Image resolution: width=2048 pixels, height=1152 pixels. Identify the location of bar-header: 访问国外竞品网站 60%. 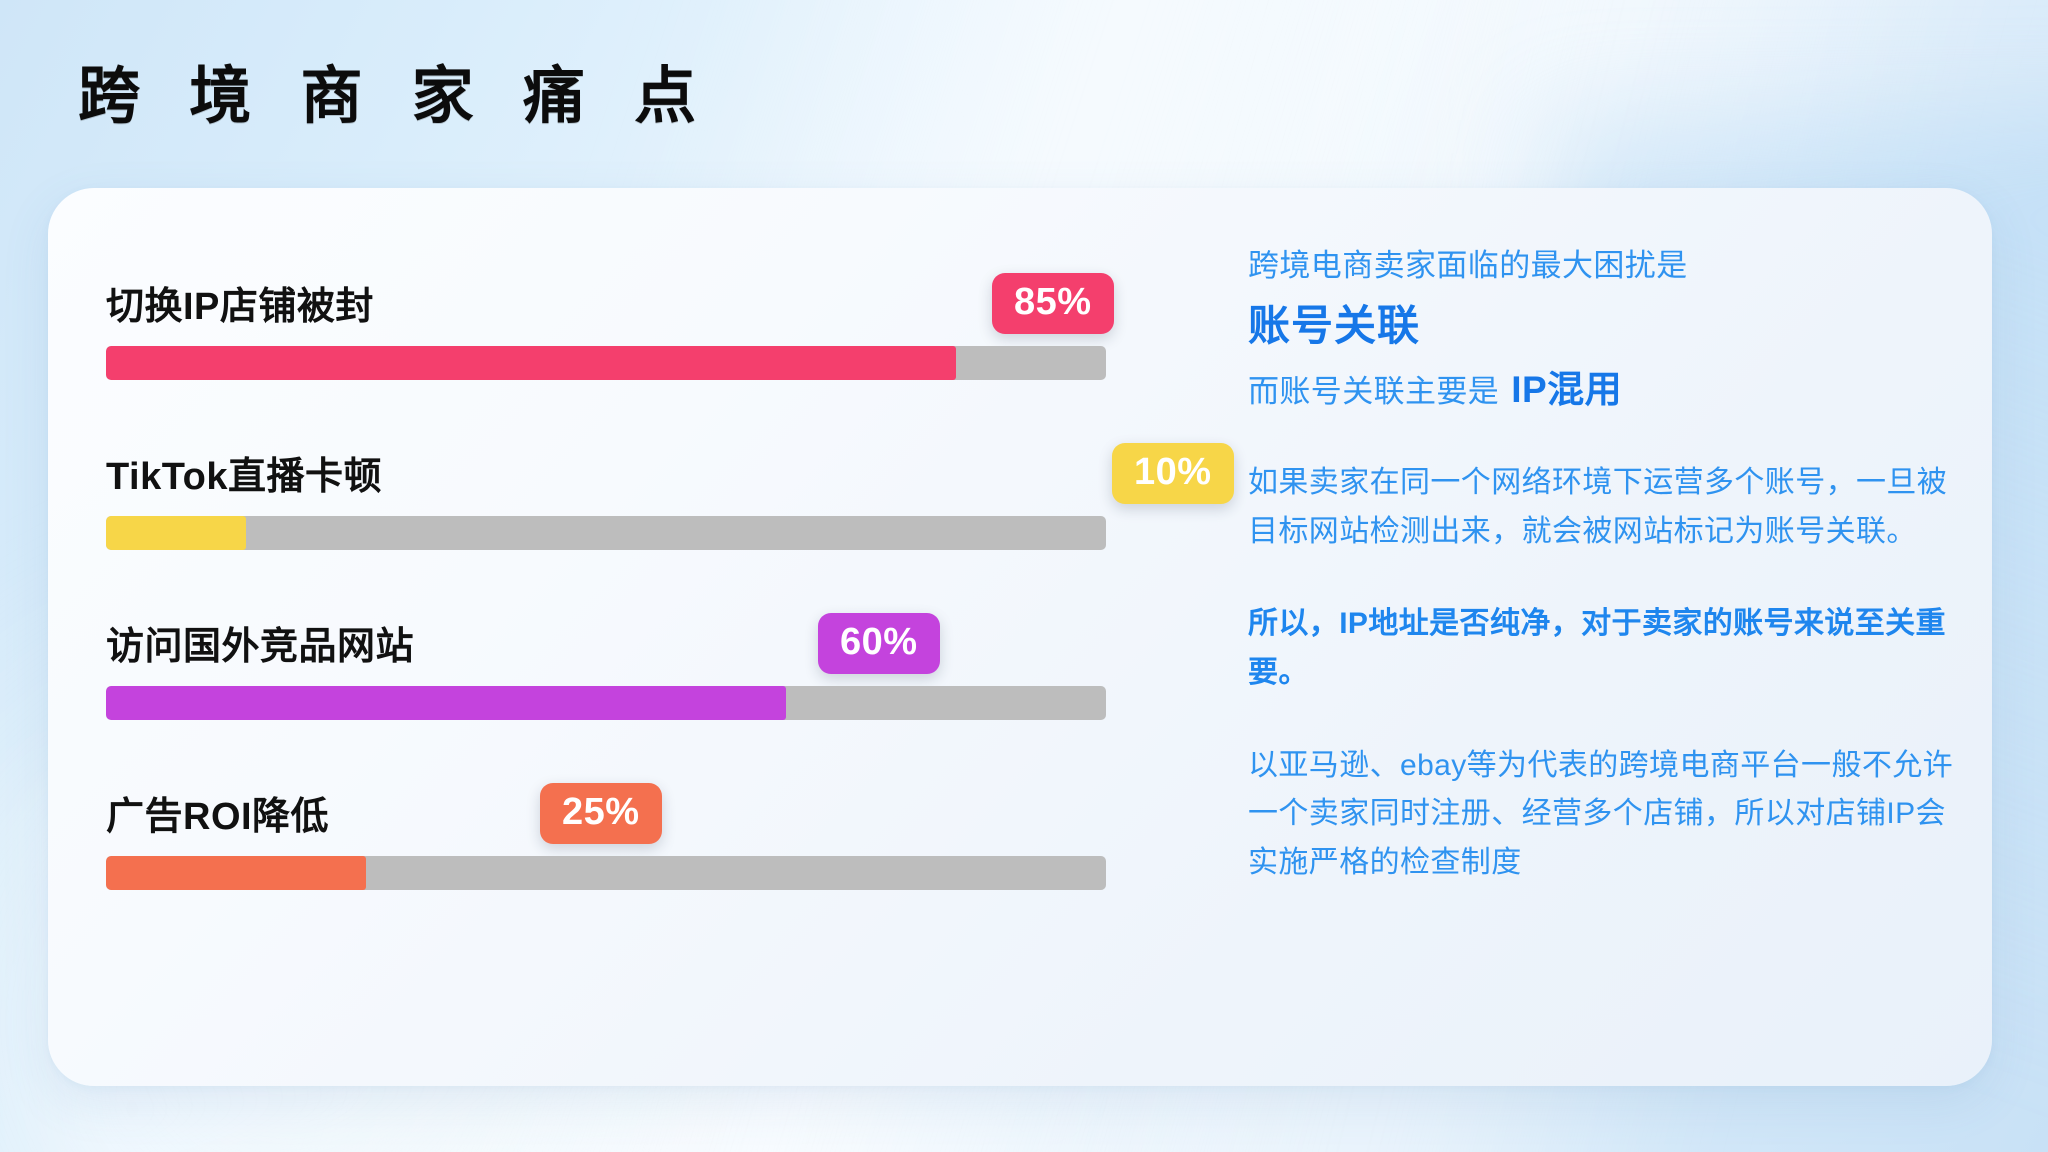
(606, 638).